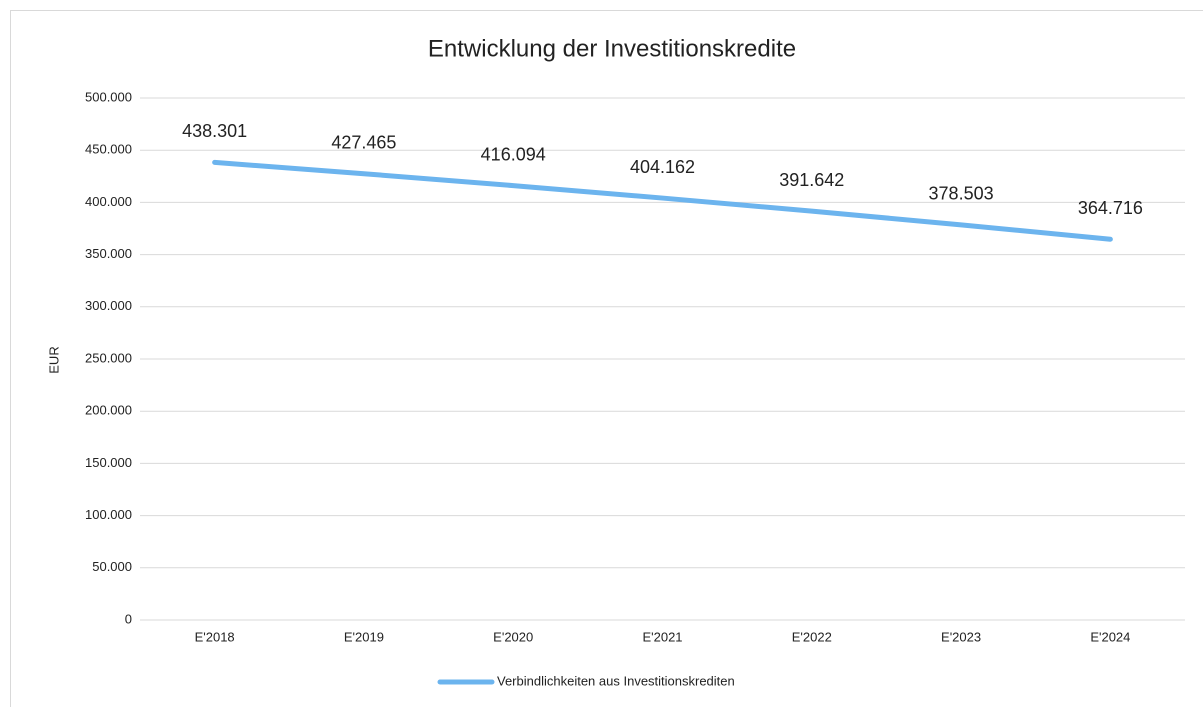 This screenshot has height=707, width=1203. Describe the element at coordinates (364, 636) in the screenshot. I see `x-tick-label: E'2019` at that location.